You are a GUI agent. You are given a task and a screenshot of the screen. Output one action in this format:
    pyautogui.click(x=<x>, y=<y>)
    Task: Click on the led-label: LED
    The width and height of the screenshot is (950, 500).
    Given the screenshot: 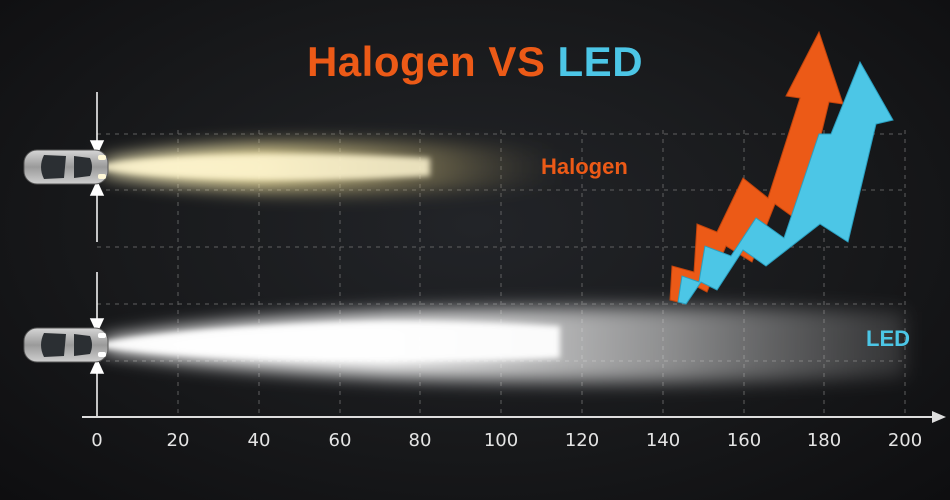 What is the action you would take?
    pyautogui.click(x=888, y=338)
    